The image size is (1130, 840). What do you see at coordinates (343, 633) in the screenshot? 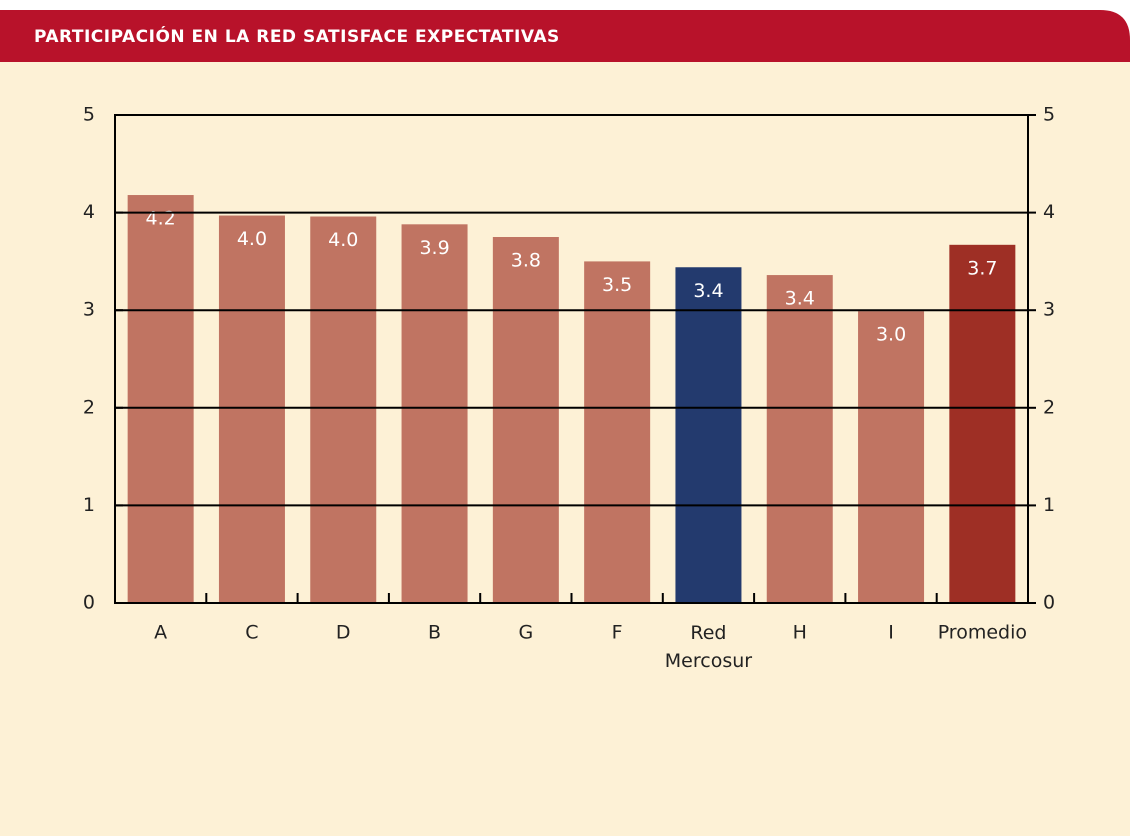
I see `x-tick-label: D` at bounding box center [343, 633].